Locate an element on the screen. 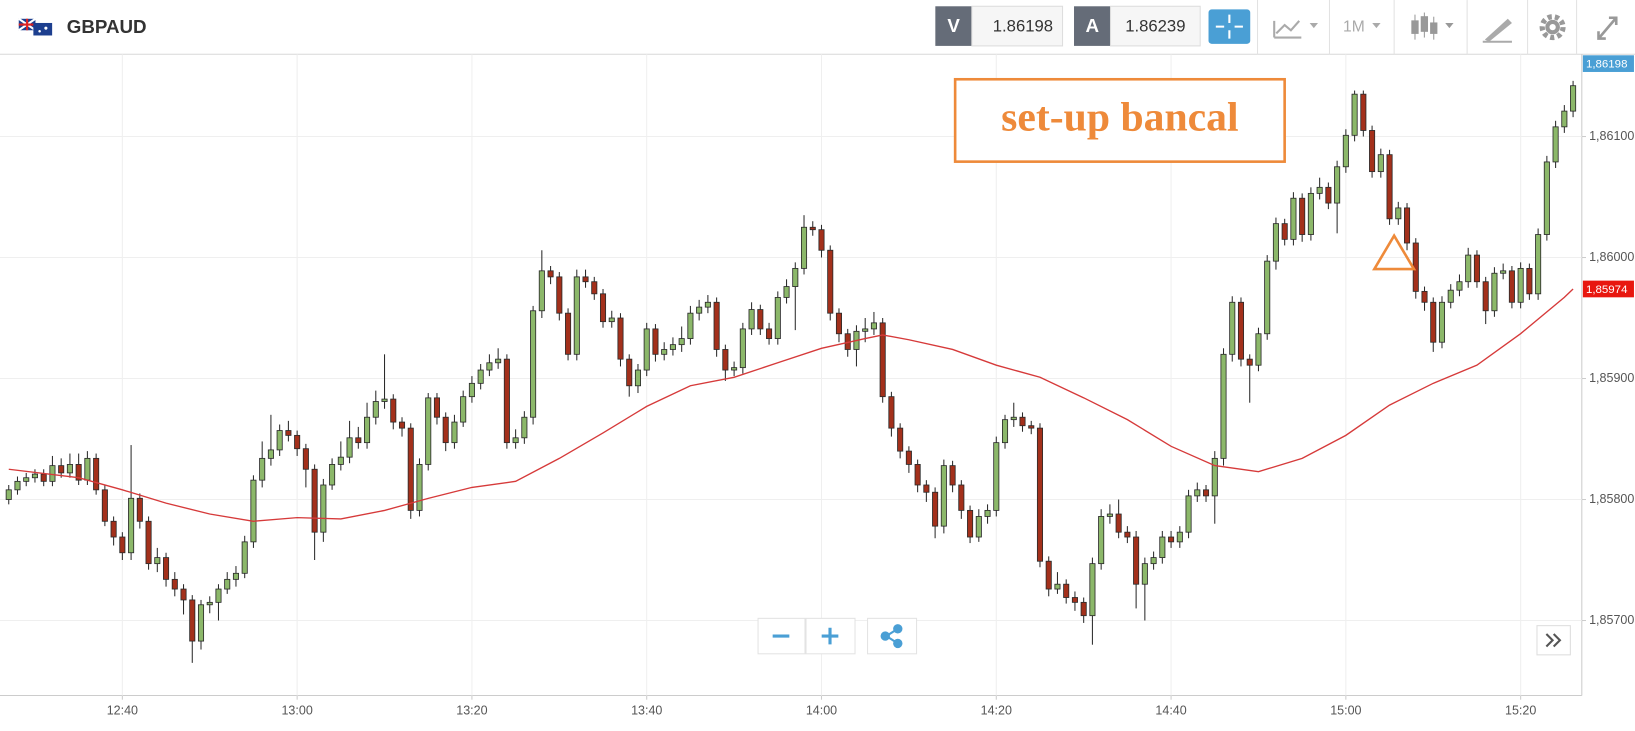  x-tick-label: 14:40 is located at coordinates (1170, 710).